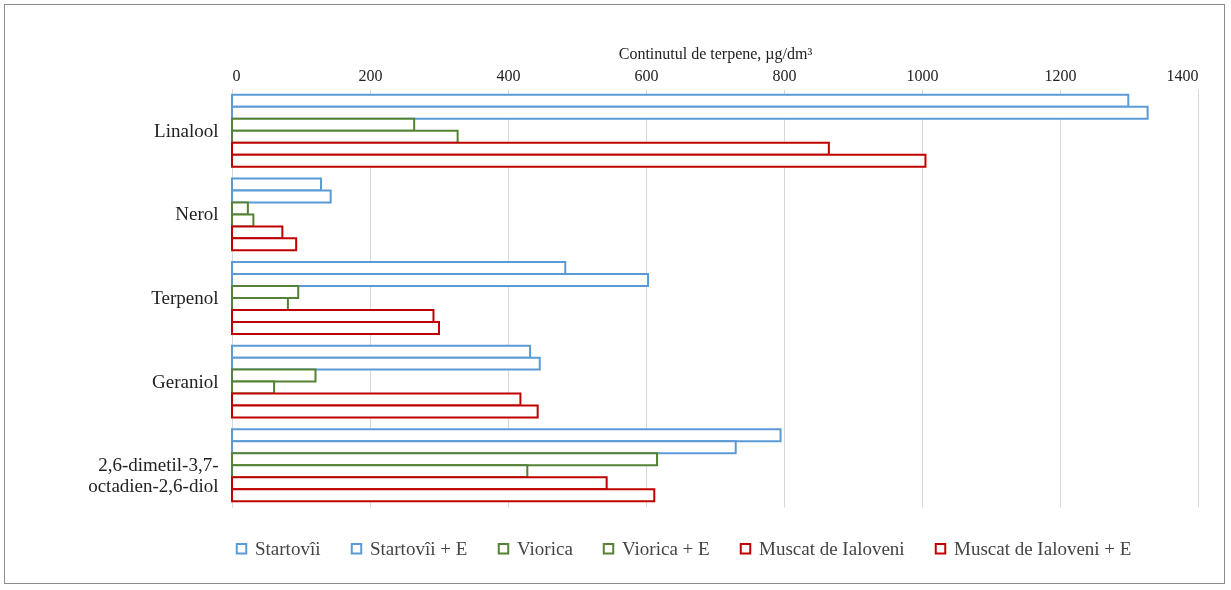 Image resolution: width=1231 pixels, height=590 pixels. What do you see at coordinates (185, 381) in the screenshot?
I see `y-tick-label: Geraniol` at bounding box center [185, 381].